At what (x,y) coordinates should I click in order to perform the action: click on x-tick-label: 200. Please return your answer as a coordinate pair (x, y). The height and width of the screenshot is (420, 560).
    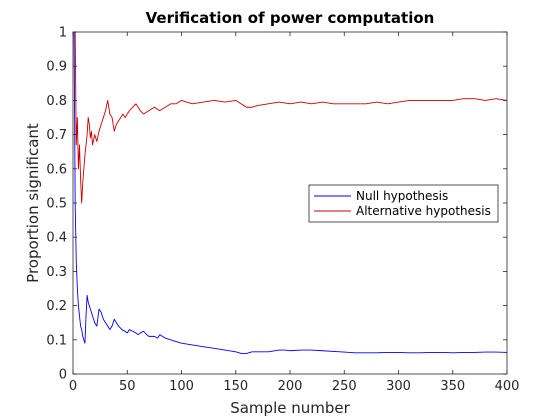
    Looking at the image, I should click on (290, 386).